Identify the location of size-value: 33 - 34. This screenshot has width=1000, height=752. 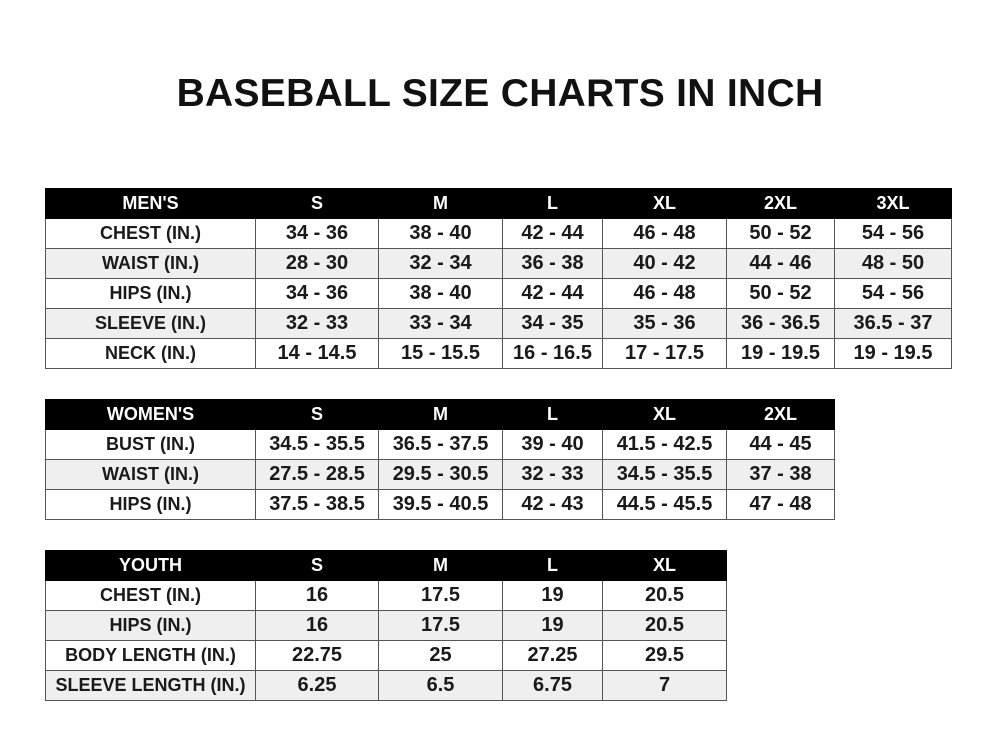
(440, 323).